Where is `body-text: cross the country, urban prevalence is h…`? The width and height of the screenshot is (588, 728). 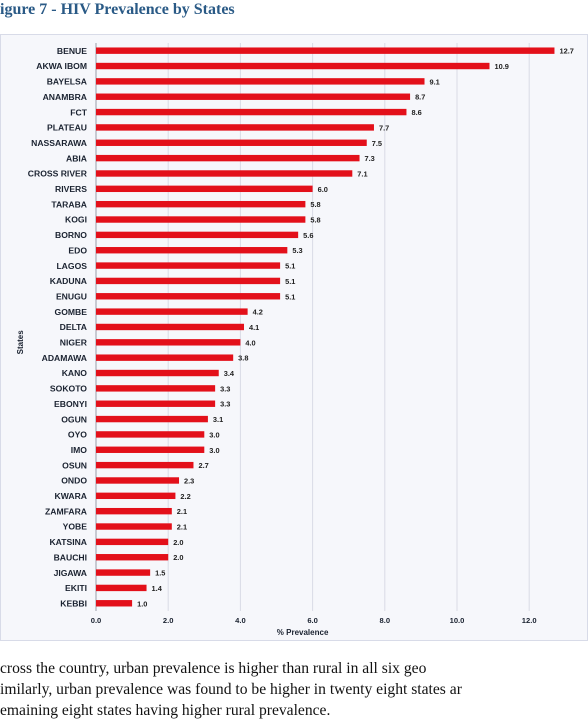 body-text: cross the country, urban prevalence is h… is located at coordinates (294, 689).